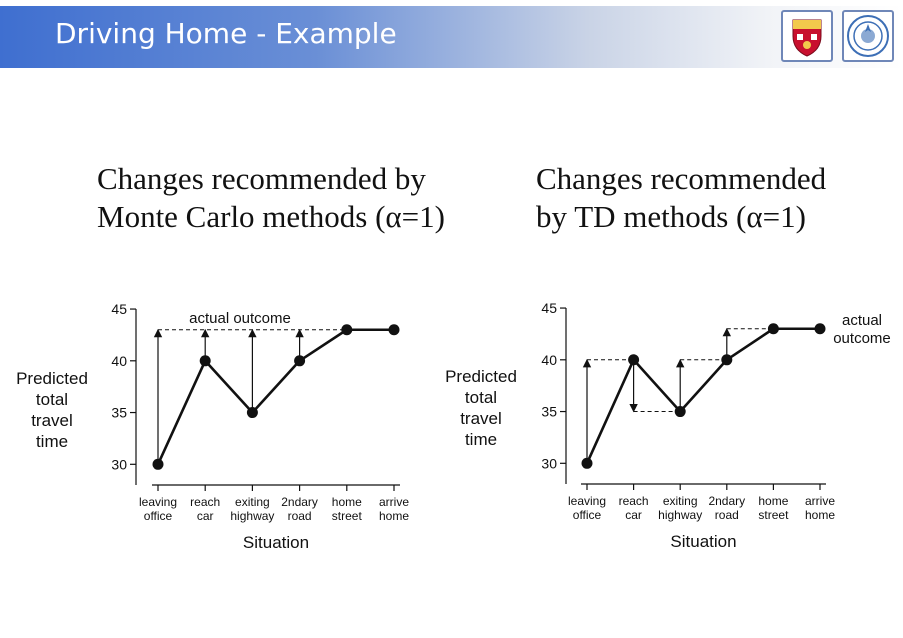 Image resolution: width=903 pixels, height=638 pixels. I want to click on td-heading-line2: by TD methods (α=1), so click(671, 216).